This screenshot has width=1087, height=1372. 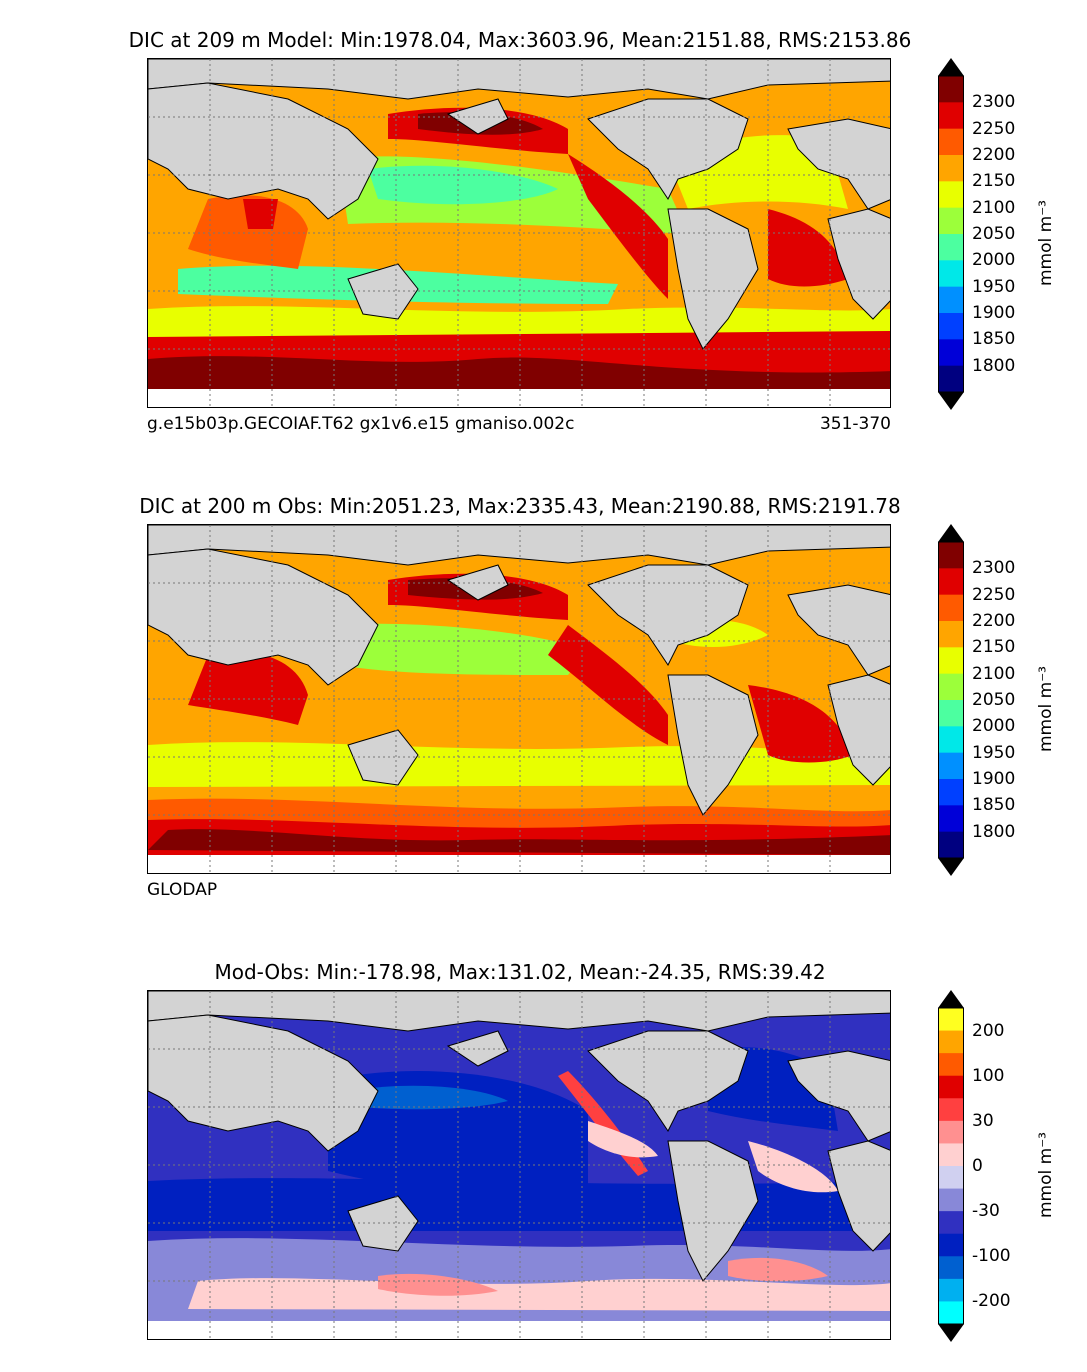 What do you see at coordinates (182, 890) in the screenshot?
I see `panel2-source-label: GLODAP` at bounding box center [182, 890].